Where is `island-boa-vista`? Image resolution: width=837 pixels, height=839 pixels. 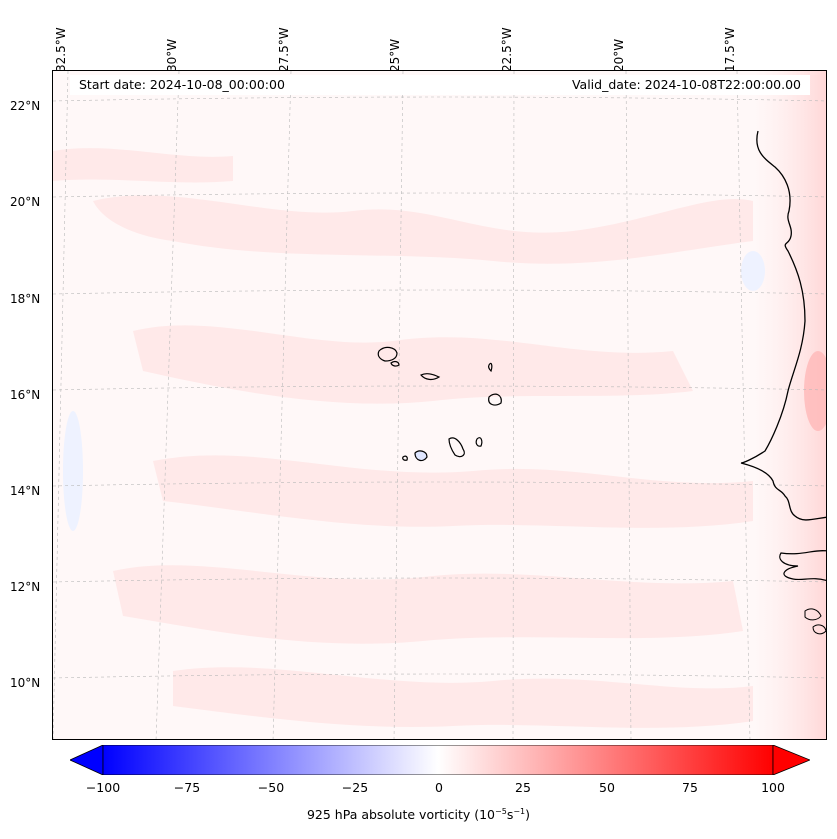 island-boa-vista is located at coordinates (495, 399).